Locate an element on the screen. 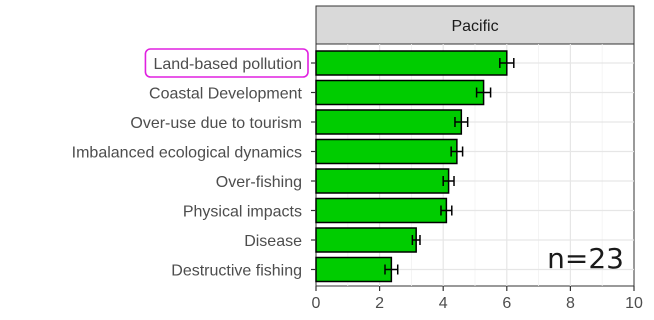  x-tick-label: 6 is located at coordinates (506, 303).